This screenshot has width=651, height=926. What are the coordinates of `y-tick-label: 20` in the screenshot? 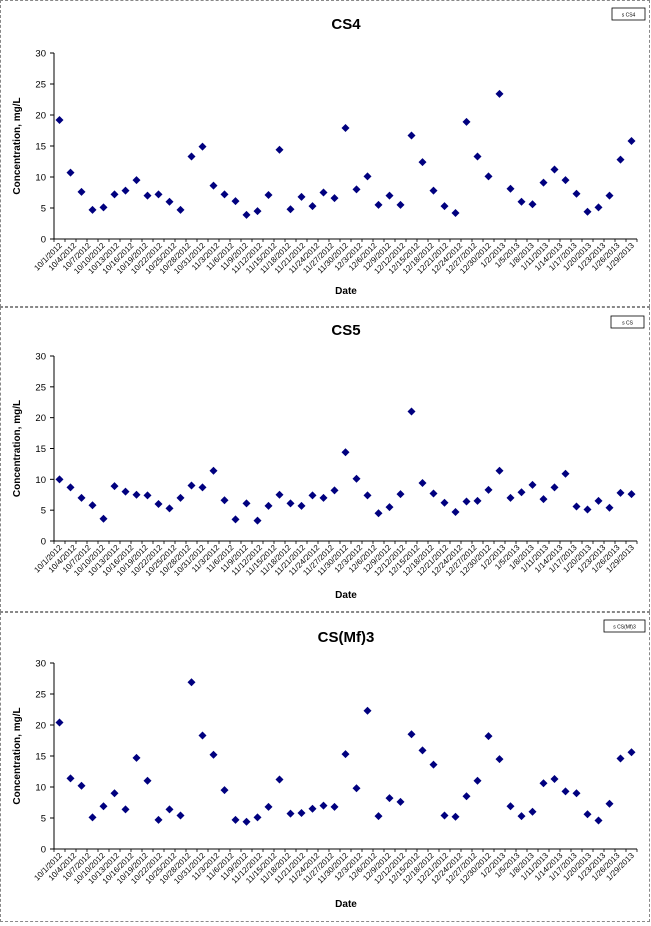 It's located at (40, 116).